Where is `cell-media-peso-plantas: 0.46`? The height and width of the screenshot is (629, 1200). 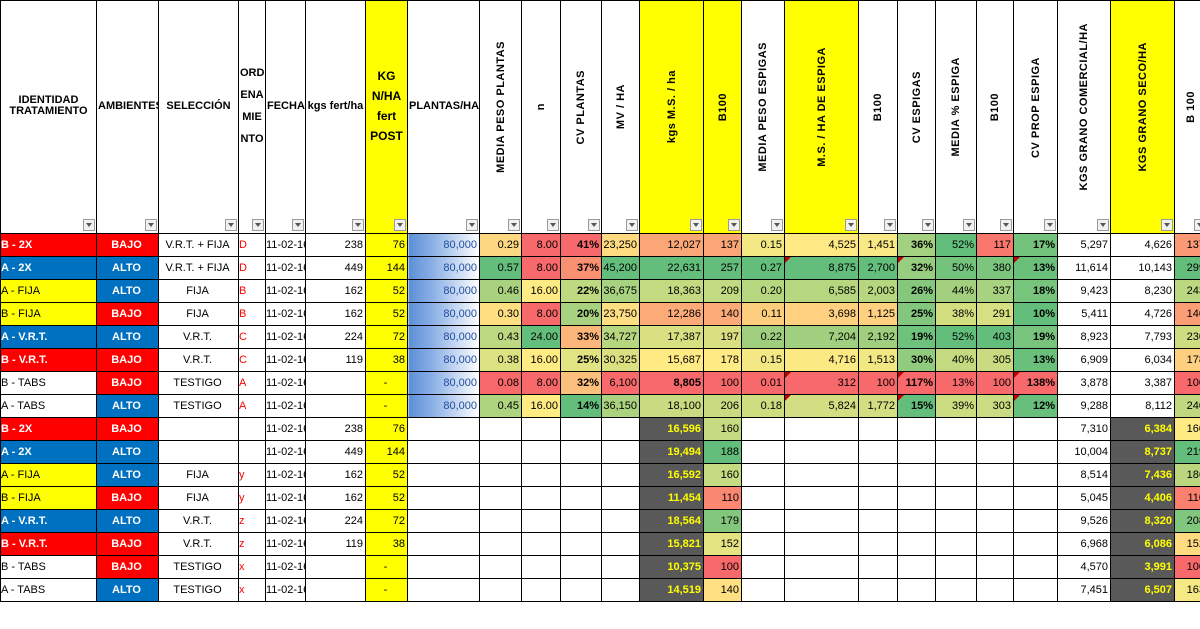 cell-media-peso-plantas: 0.46 is located at coordinates (500, 291).